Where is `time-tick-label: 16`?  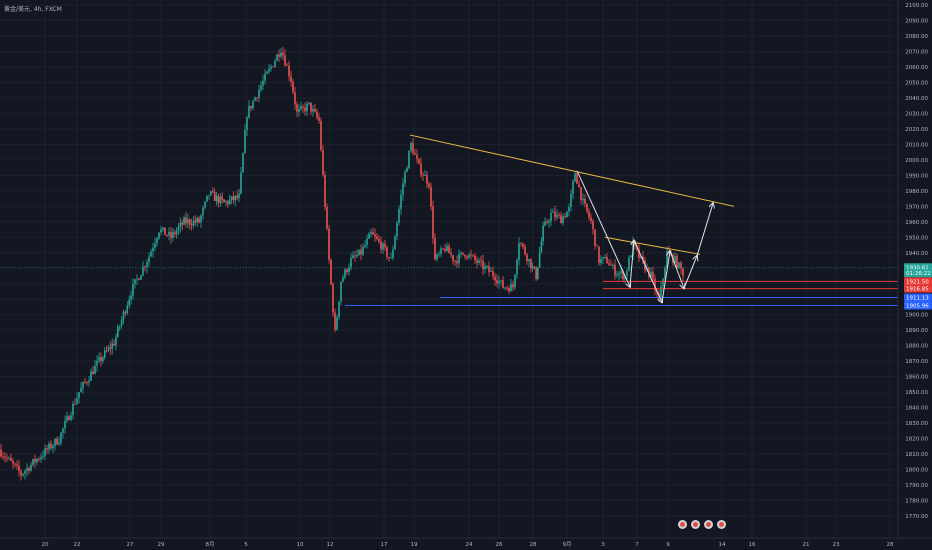 time-tick-label: 16 is located at coordinates (752, 545).